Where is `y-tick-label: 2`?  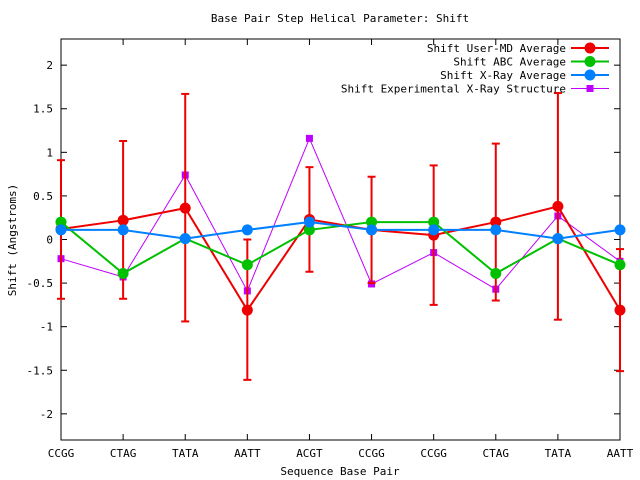 y-tick-label: 2 is located at coordinates (49, 65).